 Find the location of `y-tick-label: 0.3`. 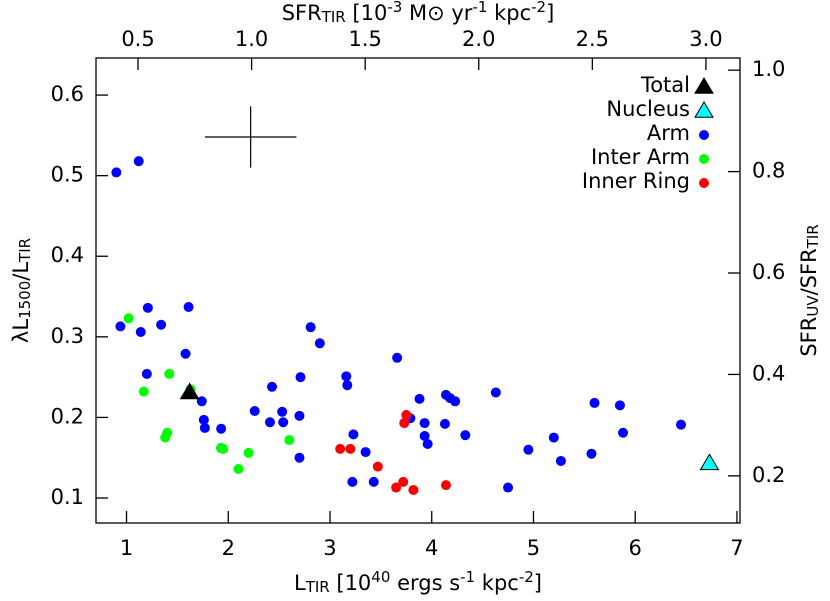

y-tick-label: 0.3 is located at coordinates (67, 336).